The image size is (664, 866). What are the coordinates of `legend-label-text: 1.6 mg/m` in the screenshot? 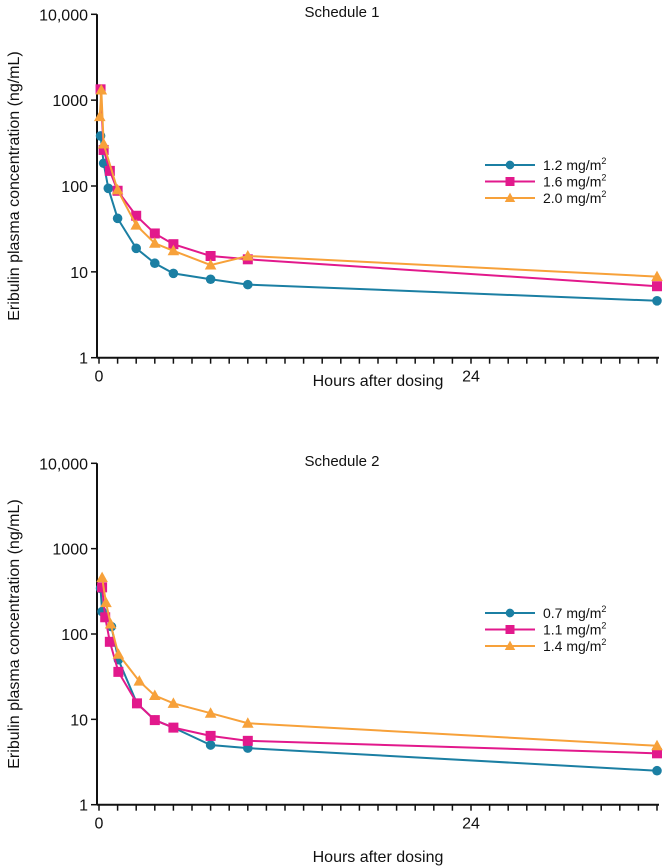 It's located at (572, 182).